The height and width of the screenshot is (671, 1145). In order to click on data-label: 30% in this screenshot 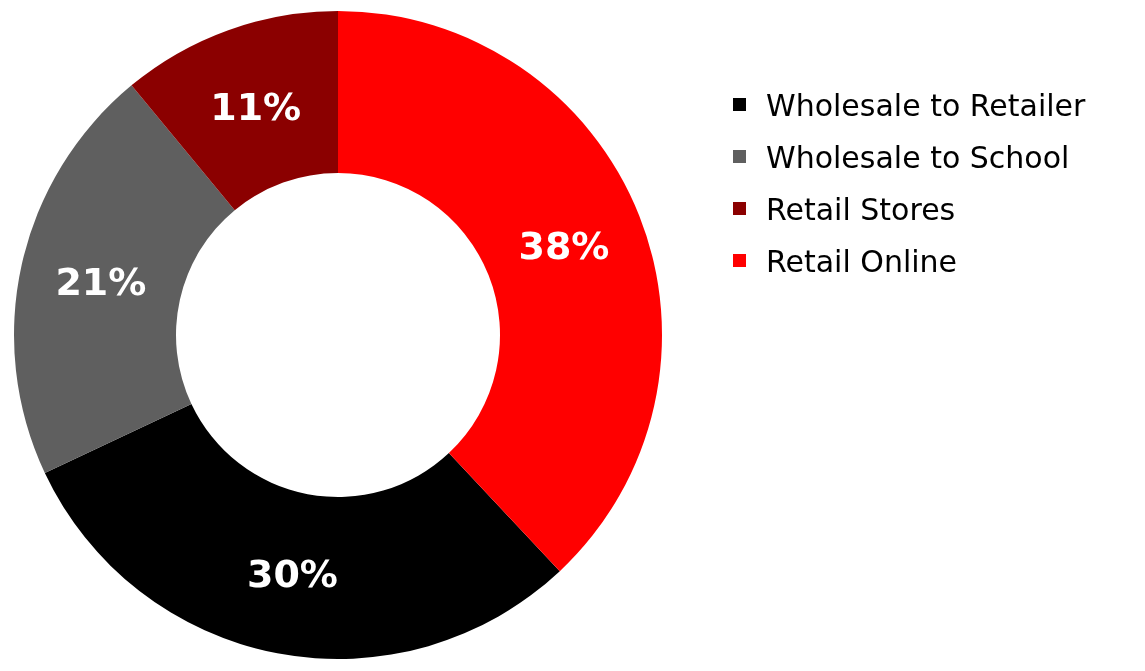, I will do `click(292, 574)`.